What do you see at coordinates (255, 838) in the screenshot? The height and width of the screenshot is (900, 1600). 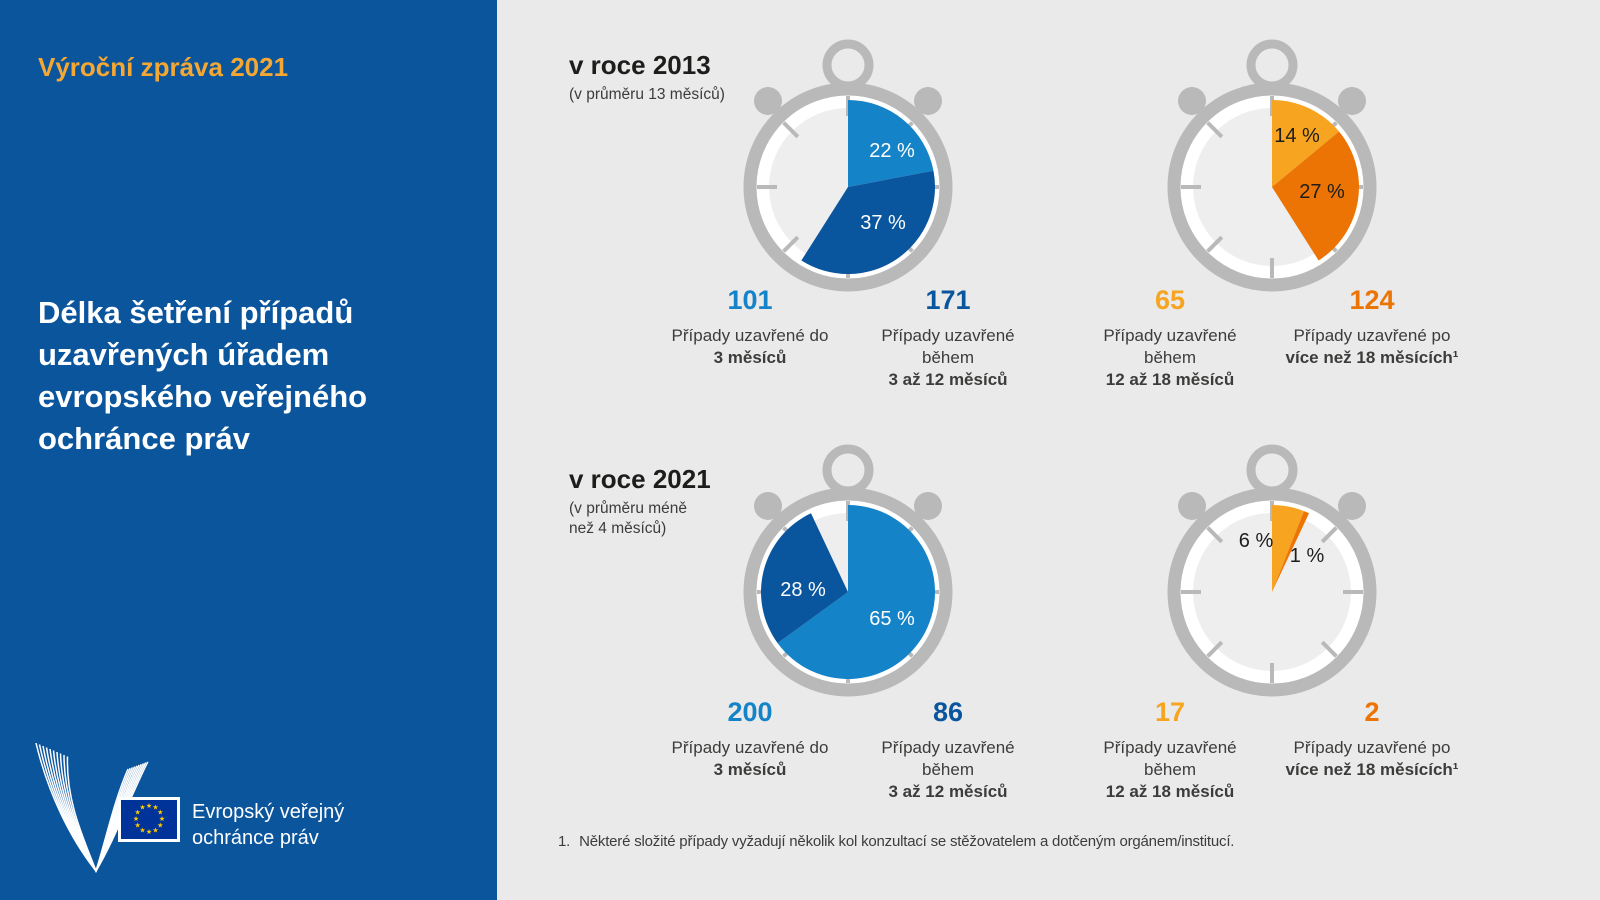 I see `org-name-line: ochránce práv` at bounding box center [255, 838].